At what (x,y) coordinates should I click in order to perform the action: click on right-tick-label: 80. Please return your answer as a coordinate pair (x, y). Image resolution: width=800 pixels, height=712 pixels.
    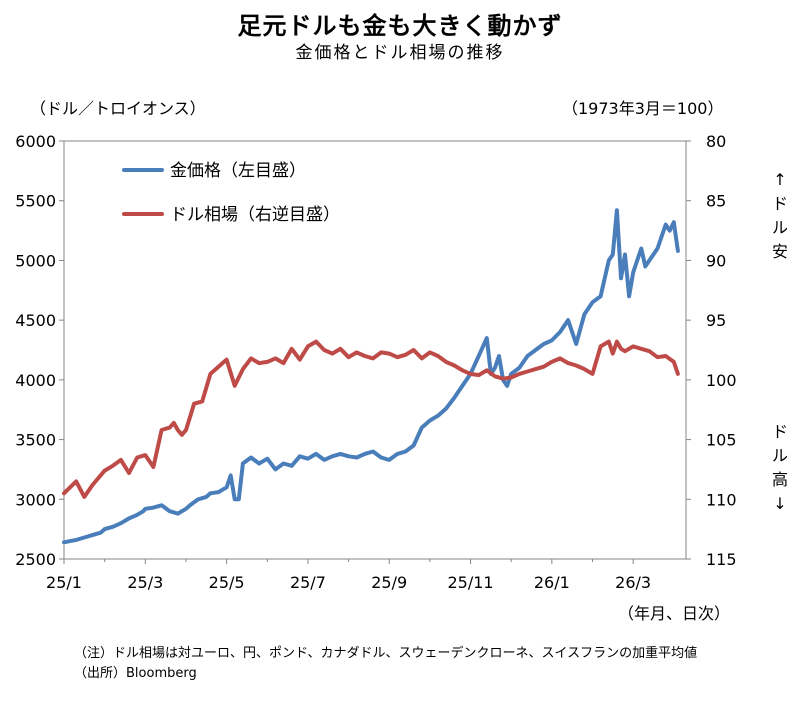
    Looking at the image, I should click on (716, 141).